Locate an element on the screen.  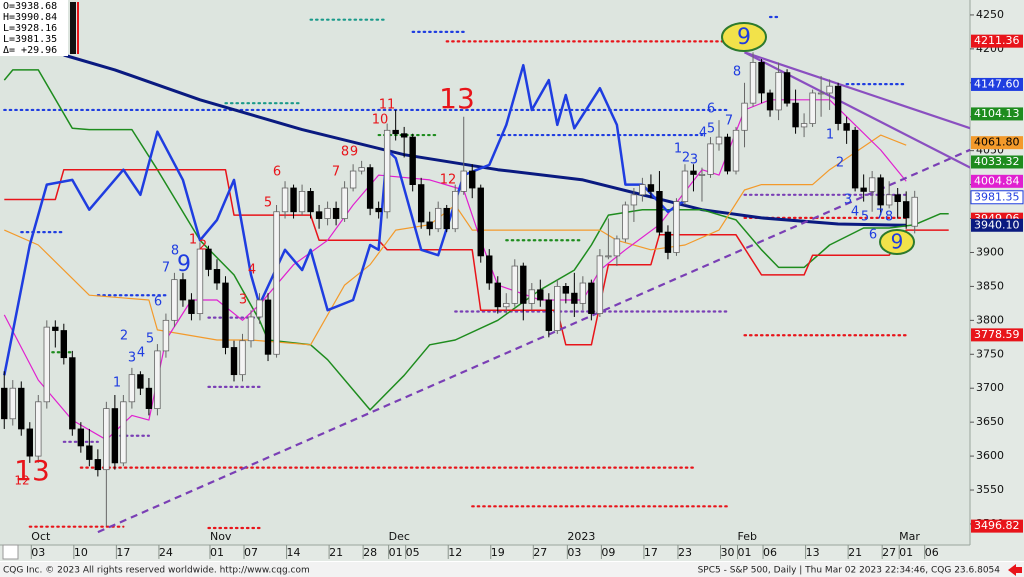
td-count: 5 is located at coordinates (150, 339).